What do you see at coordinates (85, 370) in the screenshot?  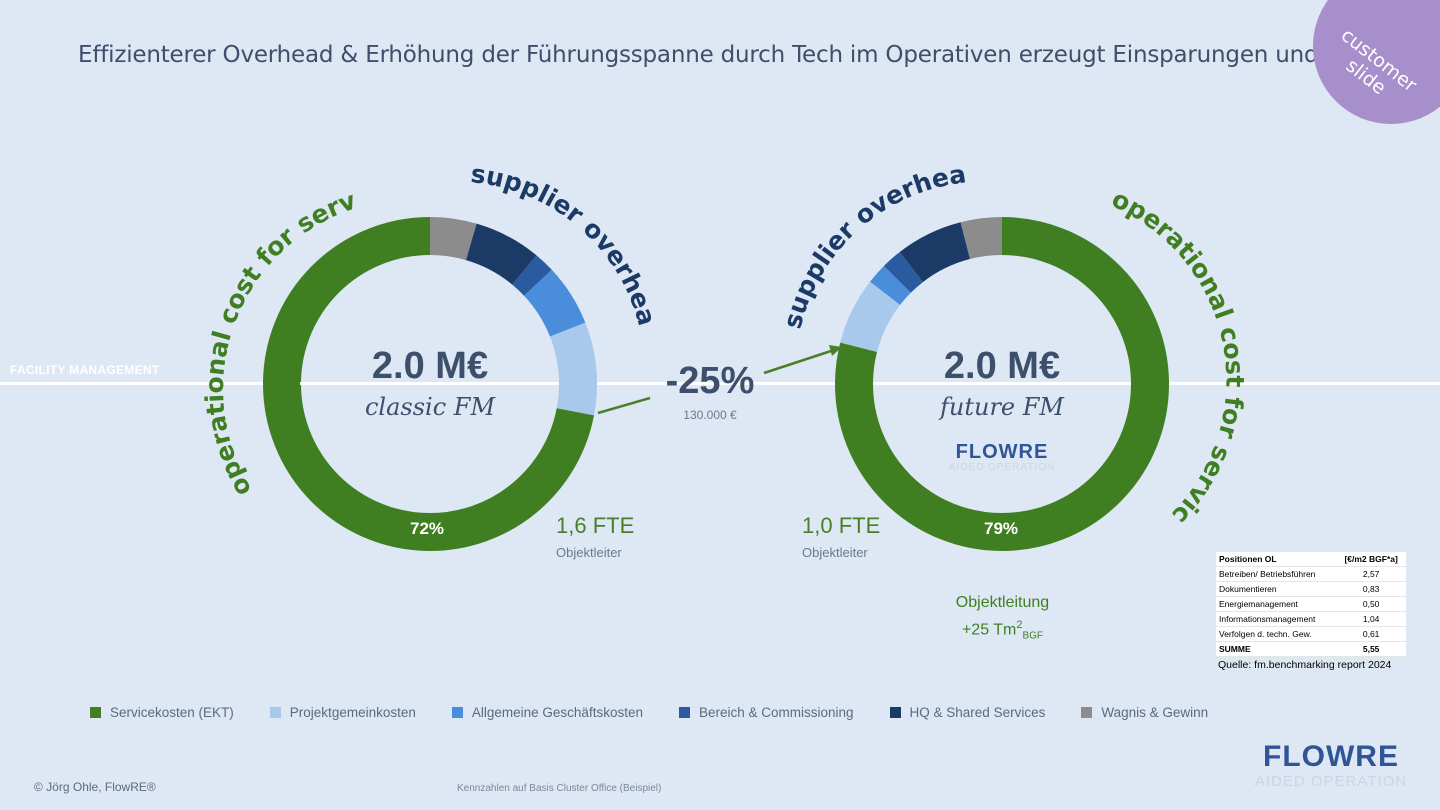 I see `facility-management-label: FACILITY MANAGEMENT` at bounding box center [85, 370].